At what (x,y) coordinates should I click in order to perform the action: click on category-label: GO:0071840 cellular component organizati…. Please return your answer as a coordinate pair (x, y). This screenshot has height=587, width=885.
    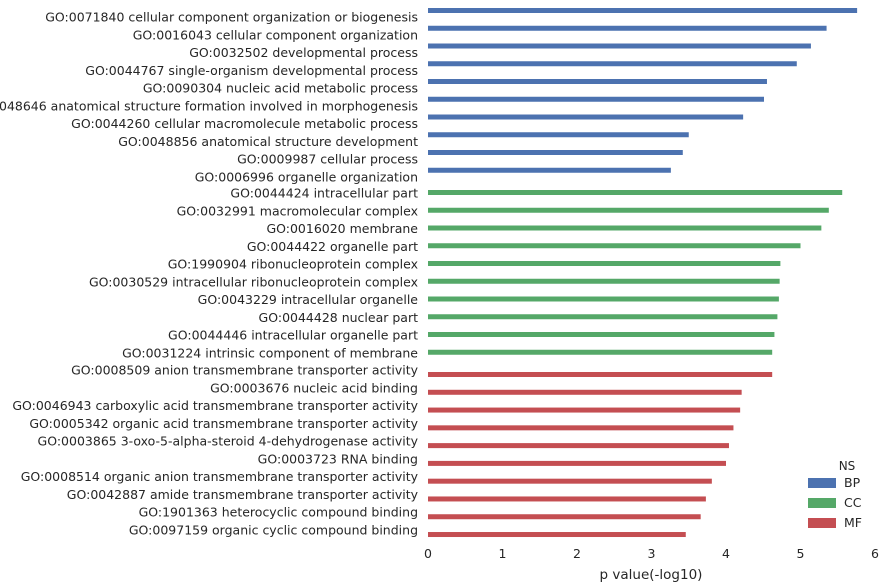
    Looking at the image, I should click on (231, 17).